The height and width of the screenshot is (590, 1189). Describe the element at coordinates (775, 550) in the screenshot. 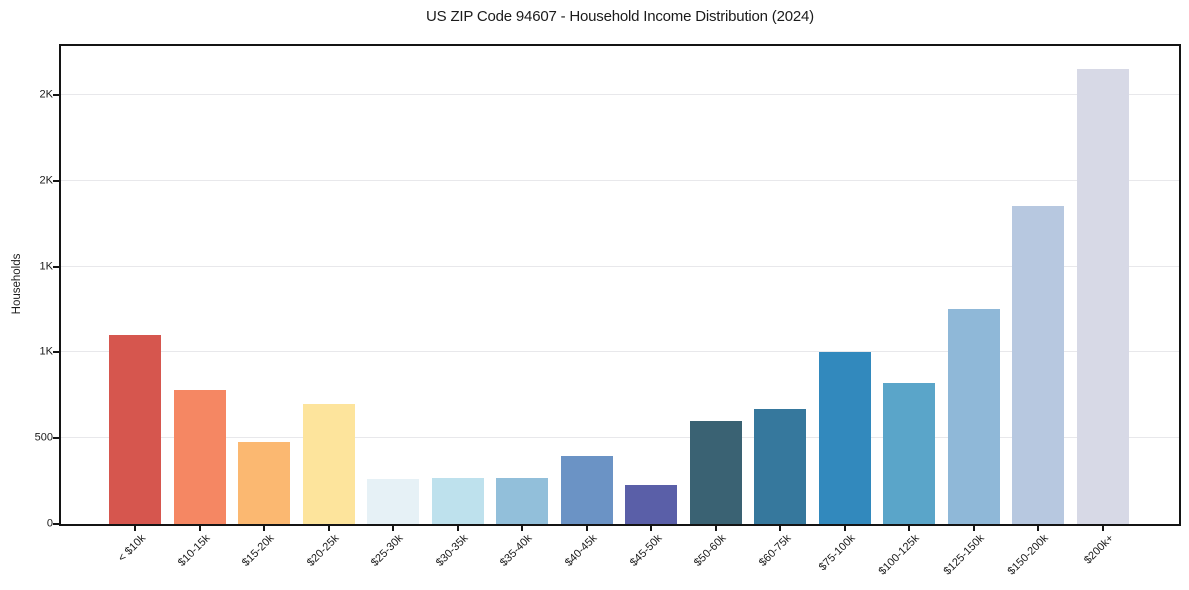

I see `x-tick-label: $60-75k` at that location.